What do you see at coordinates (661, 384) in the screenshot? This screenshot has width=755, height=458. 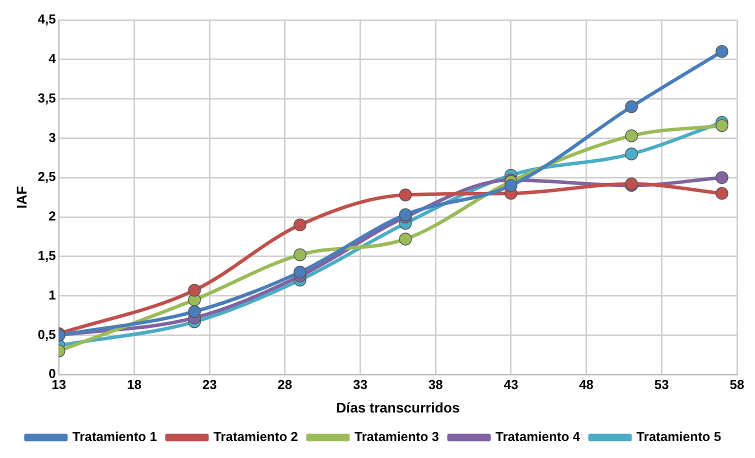 I see `x-tick-label: 53` at bounding box center [661, 384].